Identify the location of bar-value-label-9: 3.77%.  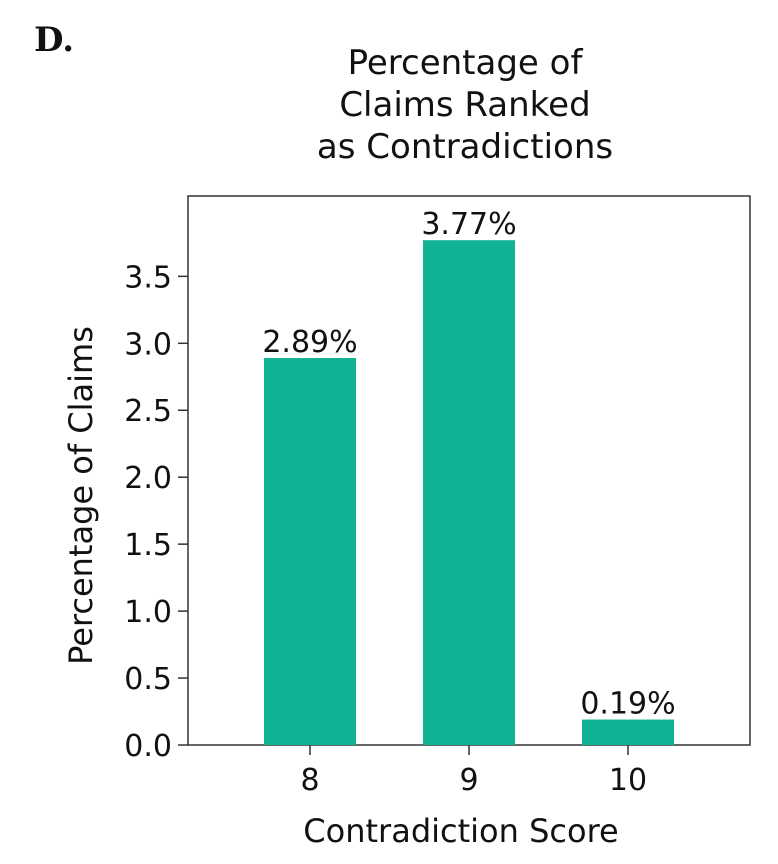
(468, 224).